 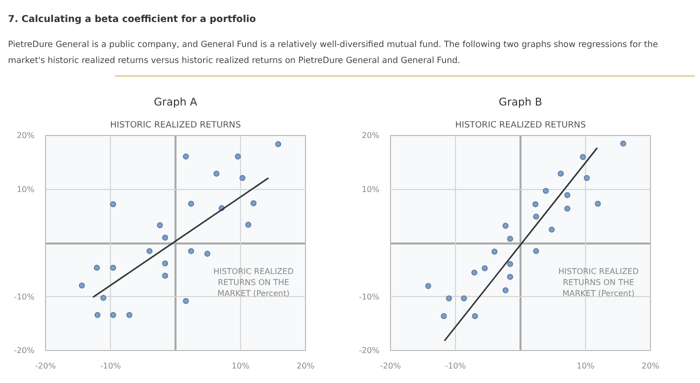 What do you see at coordinates (132, 20) in the screenshot?
I see `text: 7. Calculating a beta coefficient for a portfolio` at bounding box center [132, 20].